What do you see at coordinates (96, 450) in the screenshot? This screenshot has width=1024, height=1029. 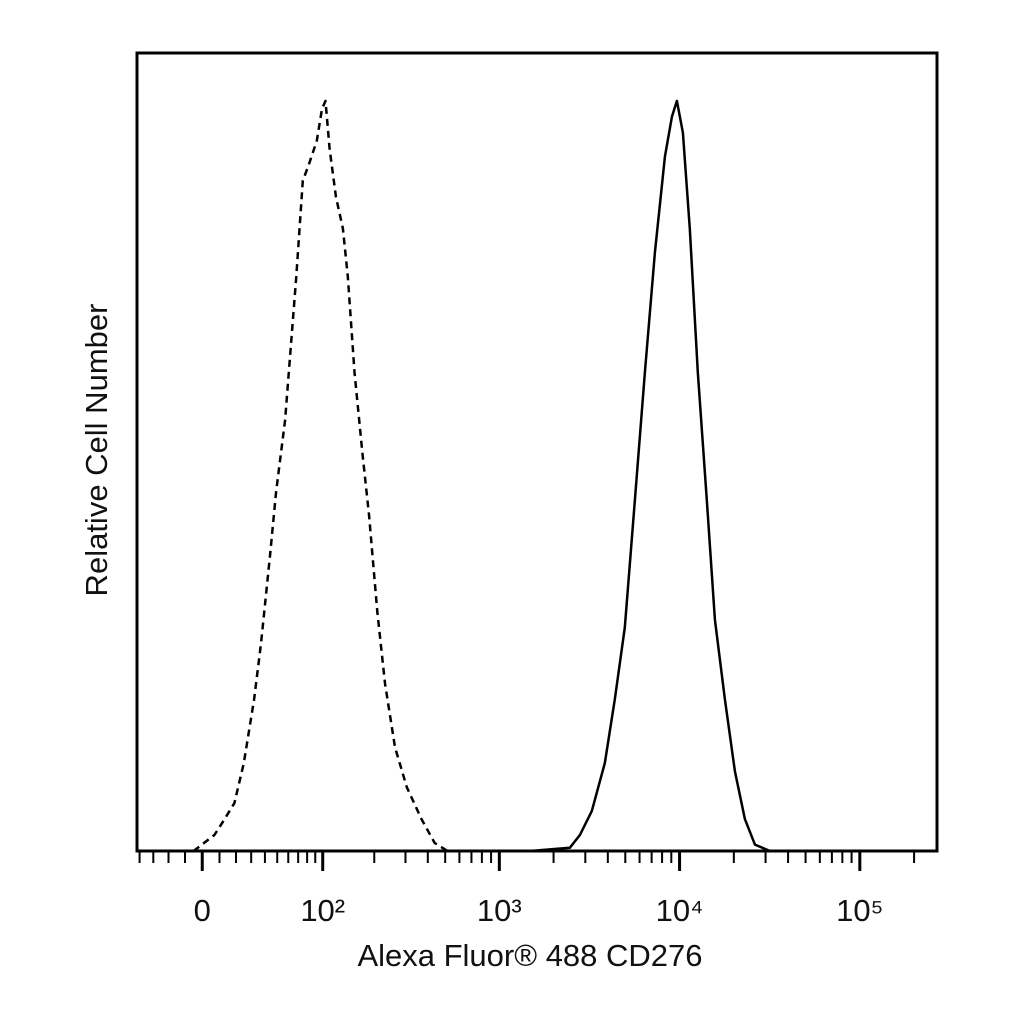 I see `y-axis-label: Relative Cell Number` at bounding box center [96, 450].